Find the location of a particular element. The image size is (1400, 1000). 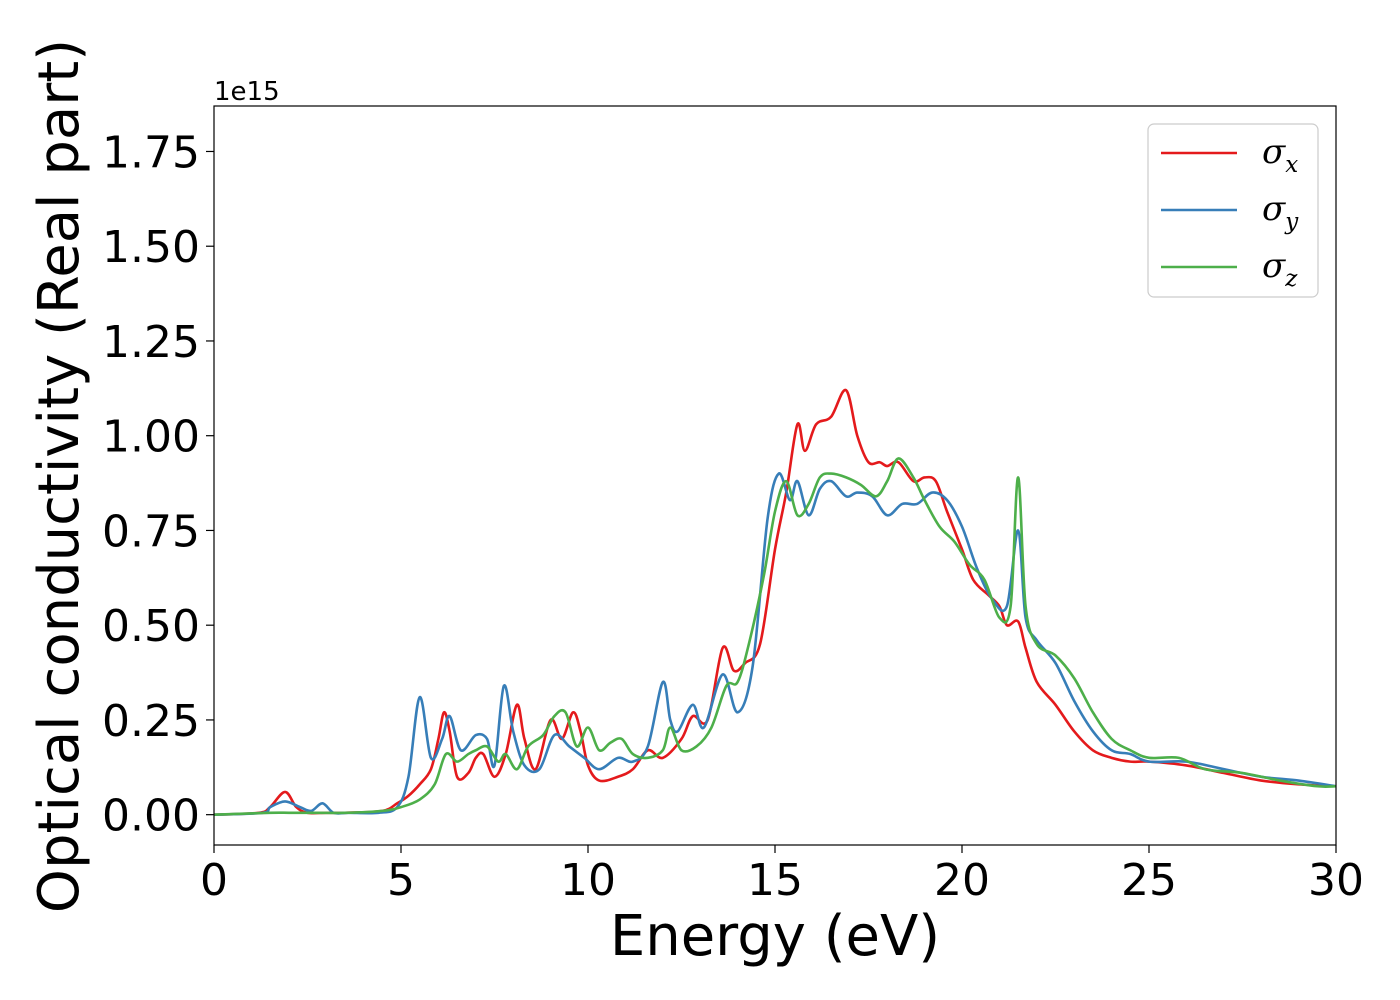

x-axis-title: Energy (eV) is located at coordinates (775, 936).